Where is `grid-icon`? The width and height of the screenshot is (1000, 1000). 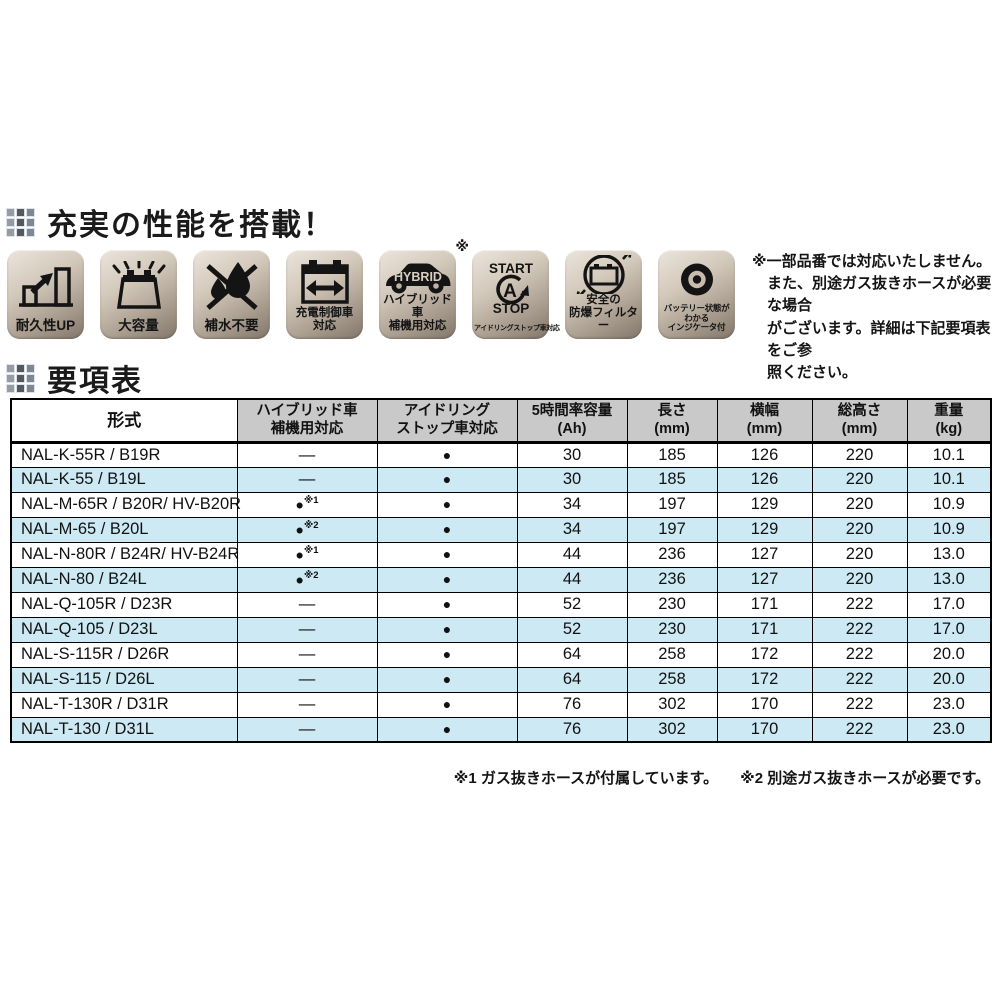
grid-icon is located at coordinates (20, 378).